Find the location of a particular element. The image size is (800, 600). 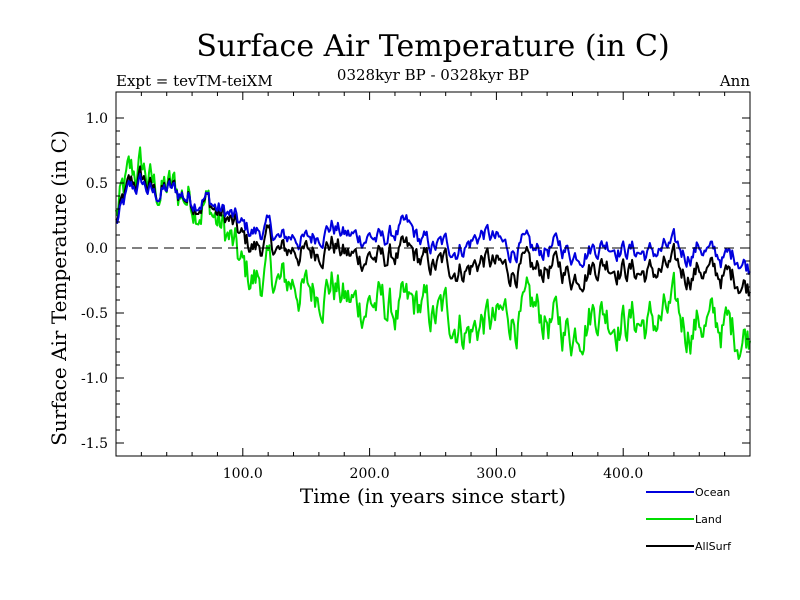

season-label: Ann is located at coordinates (734, 81).